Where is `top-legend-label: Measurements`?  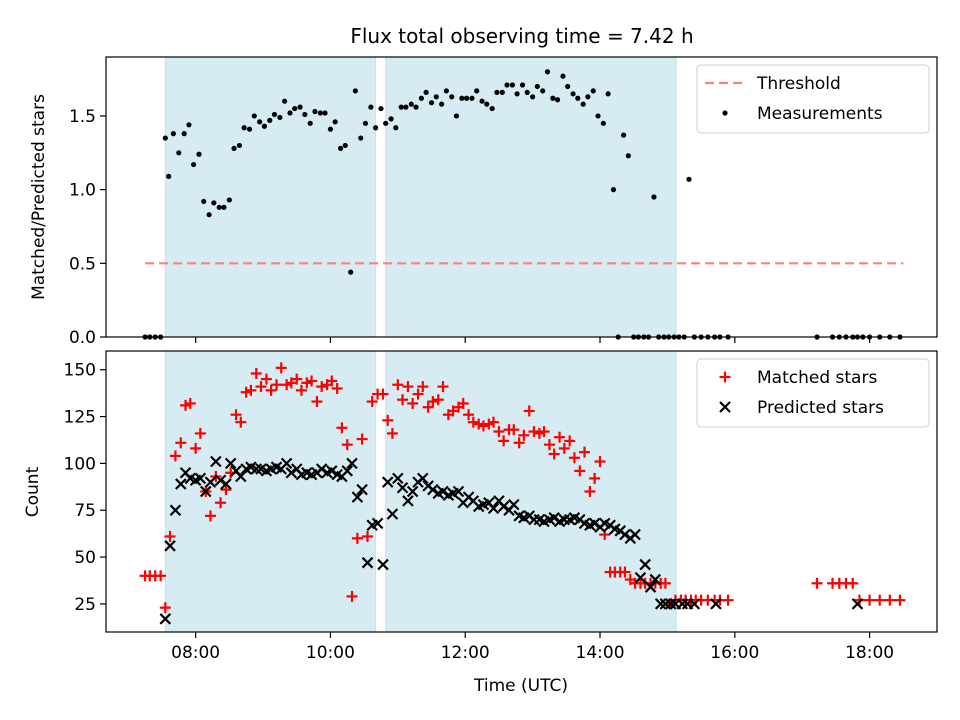
top-legend-label: Measurements is located at coordinates (820, 114).